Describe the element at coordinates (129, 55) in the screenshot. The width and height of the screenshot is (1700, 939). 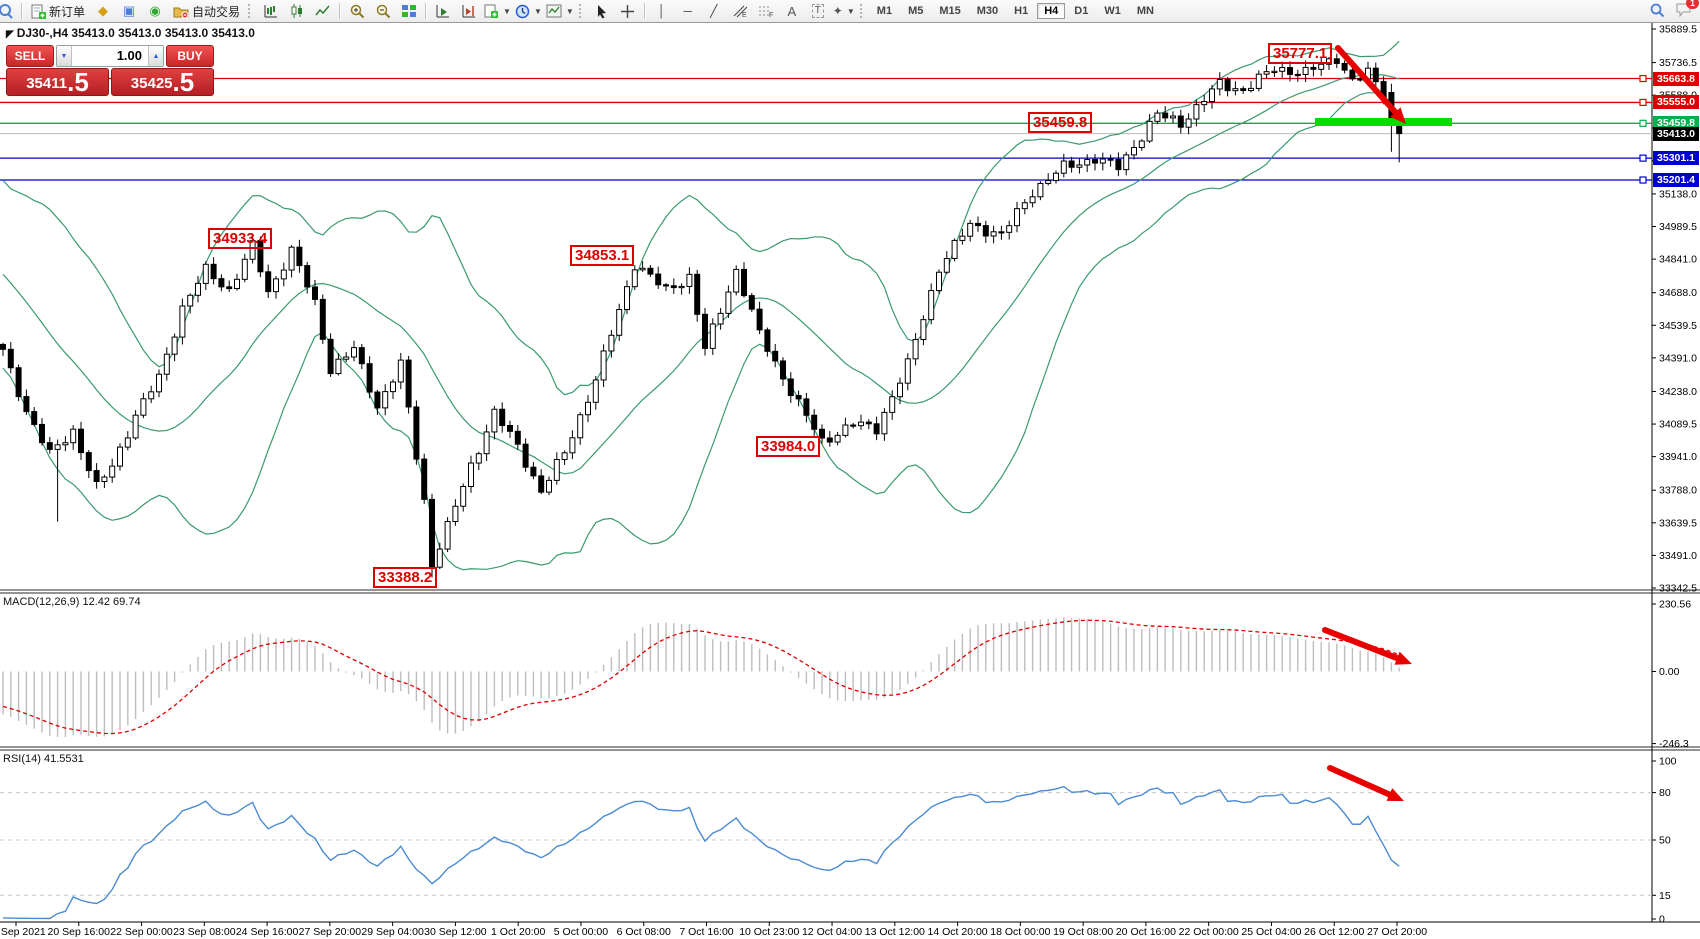
I see `volume-input: 1.00` at that location.